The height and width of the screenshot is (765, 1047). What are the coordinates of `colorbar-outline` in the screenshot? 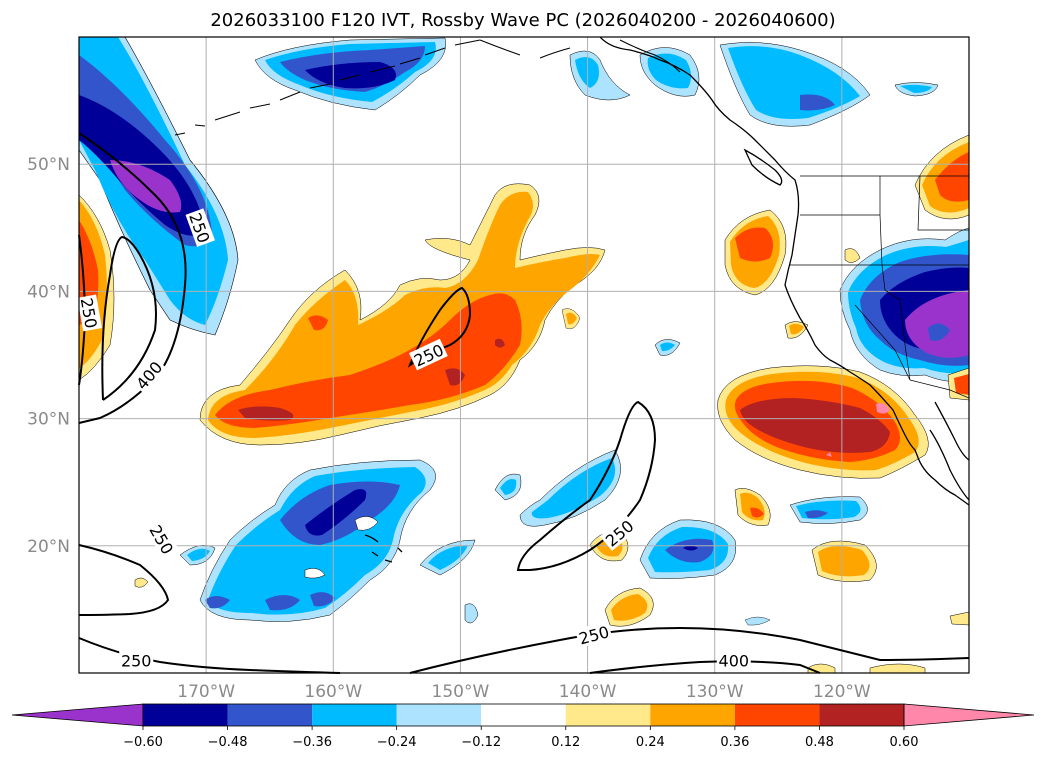 It's located at (523, 715).